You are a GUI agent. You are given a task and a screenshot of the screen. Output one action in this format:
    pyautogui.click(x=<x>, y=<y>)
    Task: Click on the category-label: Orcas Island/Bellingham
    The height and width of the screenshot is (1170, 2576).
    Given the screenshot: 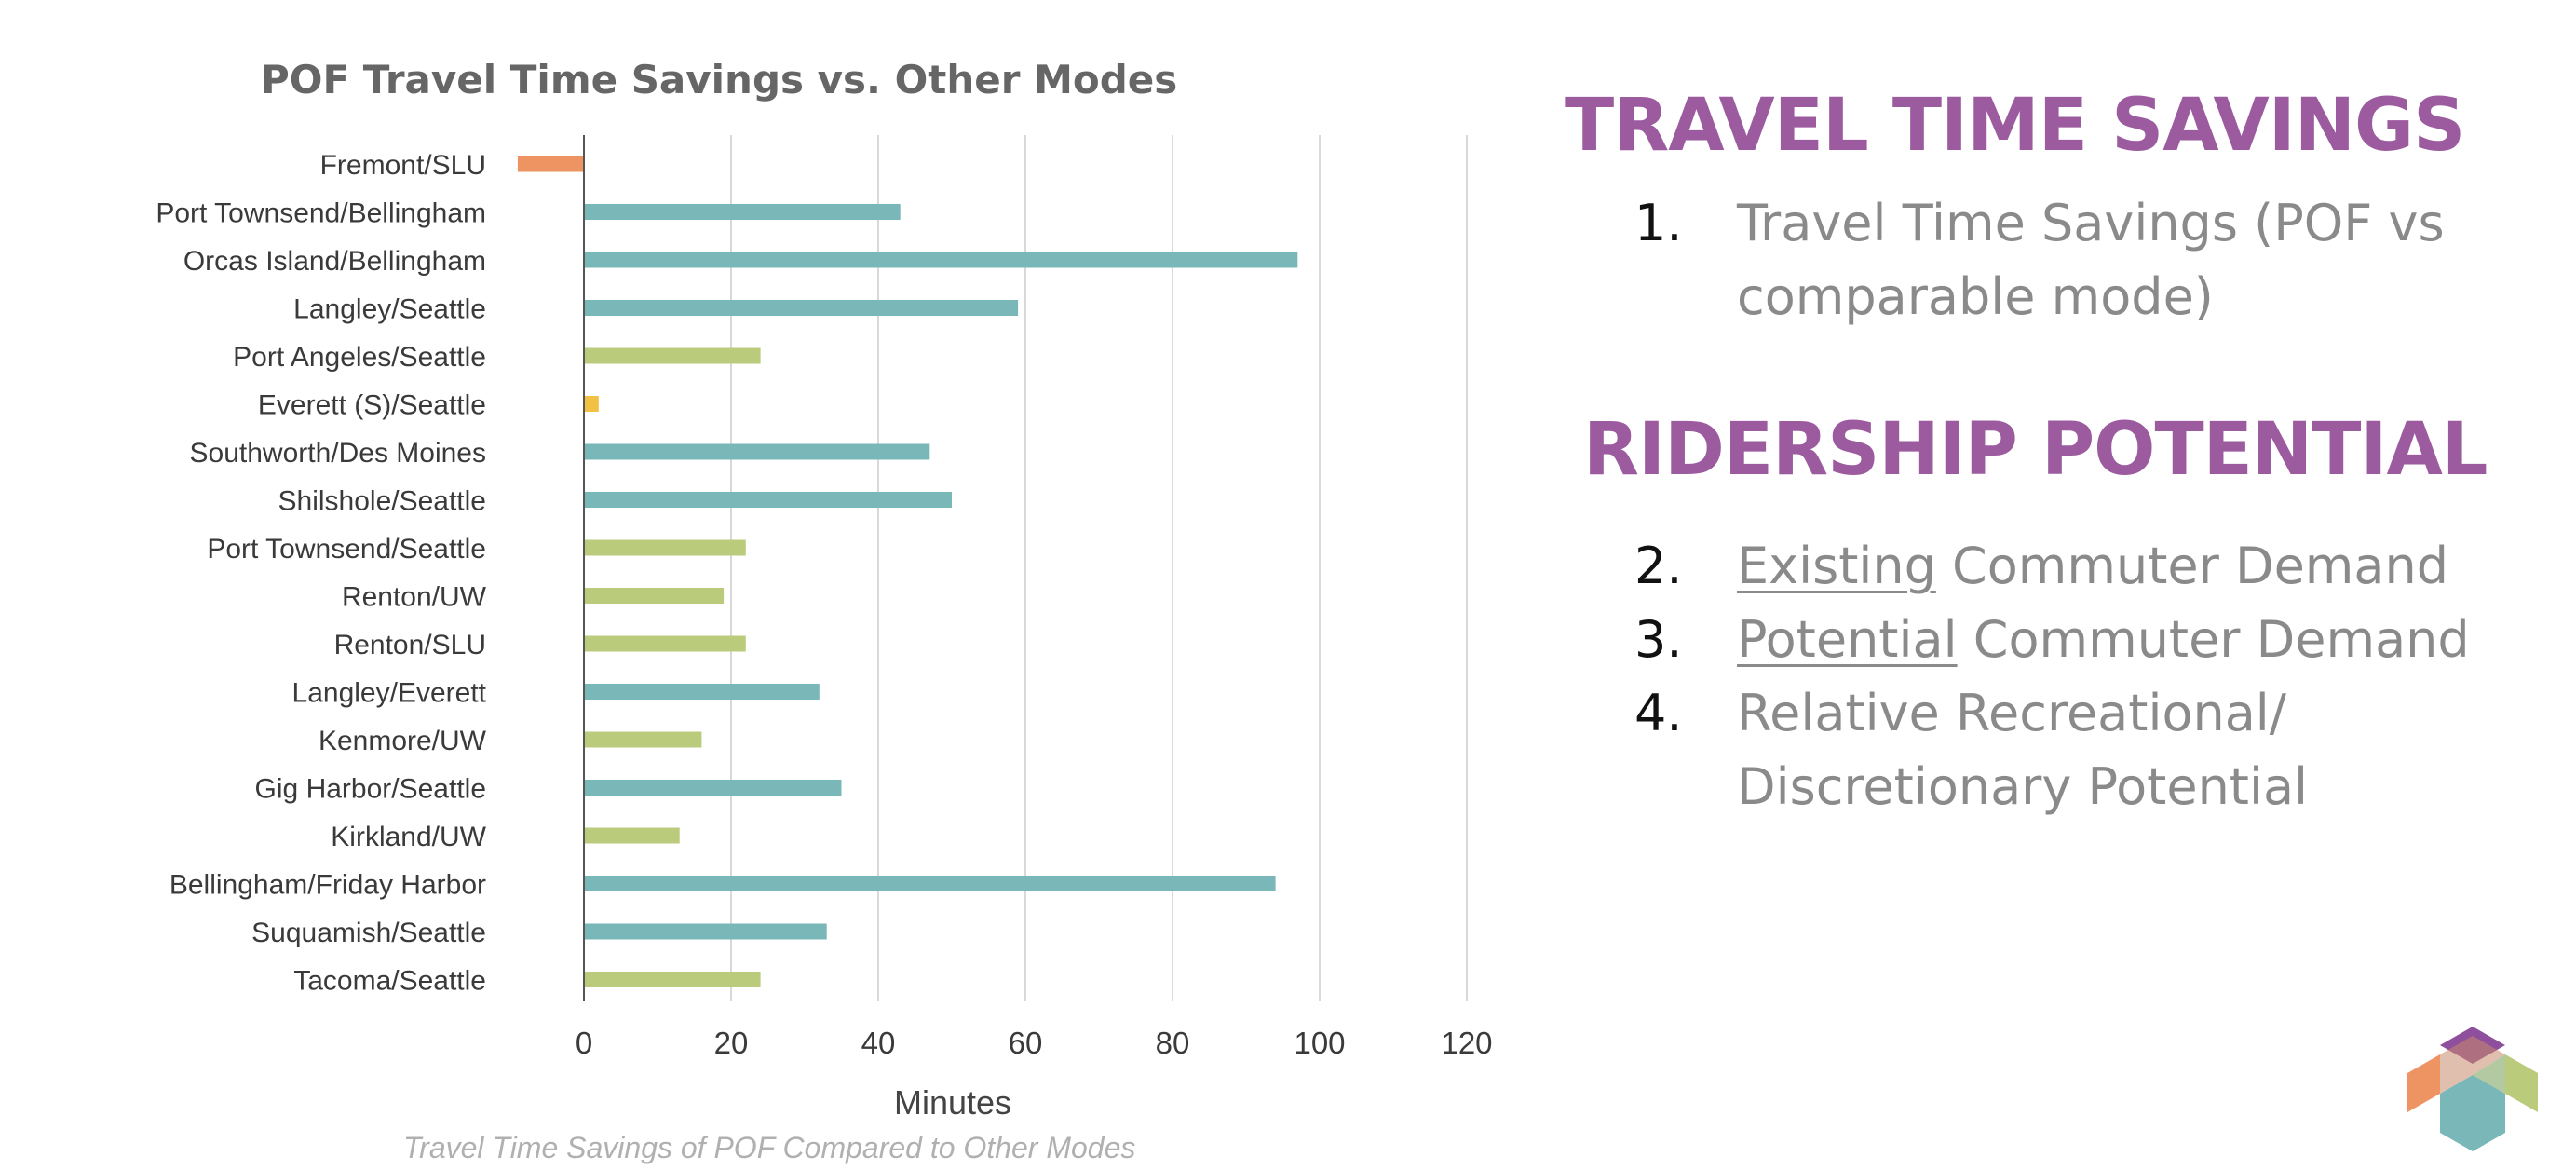 What is the action you would take?
    pyautogui.click(x=334, y=261)
    